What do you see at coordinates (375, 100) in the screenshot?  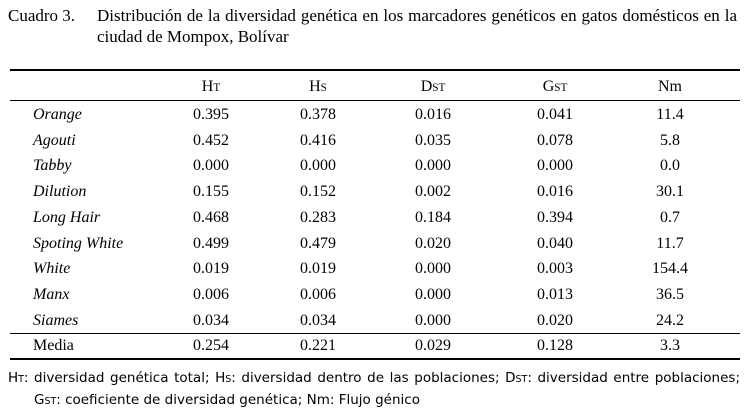 I see `header-rule` at bounding box center [375, 100].